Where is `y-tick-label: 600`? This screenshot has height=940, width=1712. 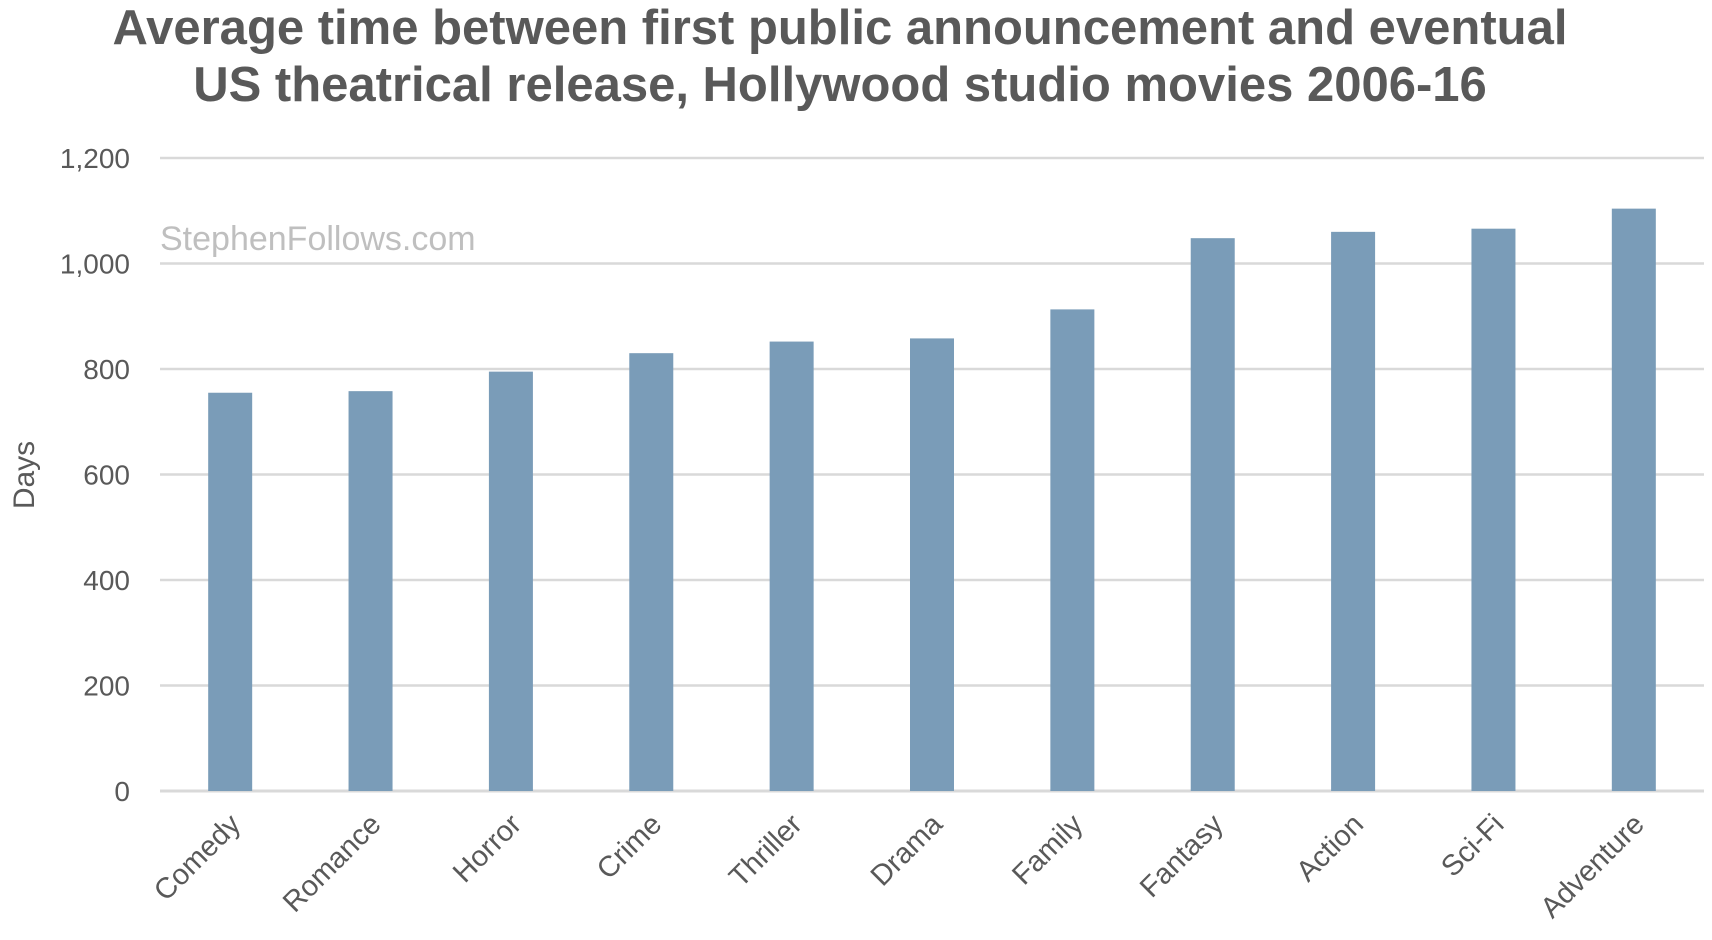
y-tick-label: 600 is located at coordinates (106, 475).